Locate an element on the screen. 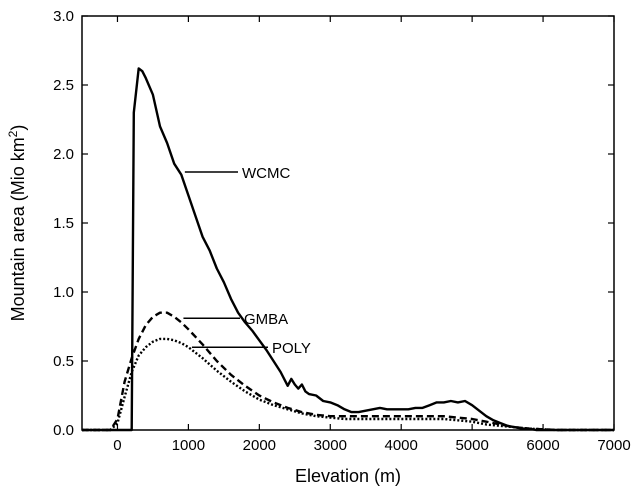  y-axis-title-end: ) is located at coordinates (18, 128).